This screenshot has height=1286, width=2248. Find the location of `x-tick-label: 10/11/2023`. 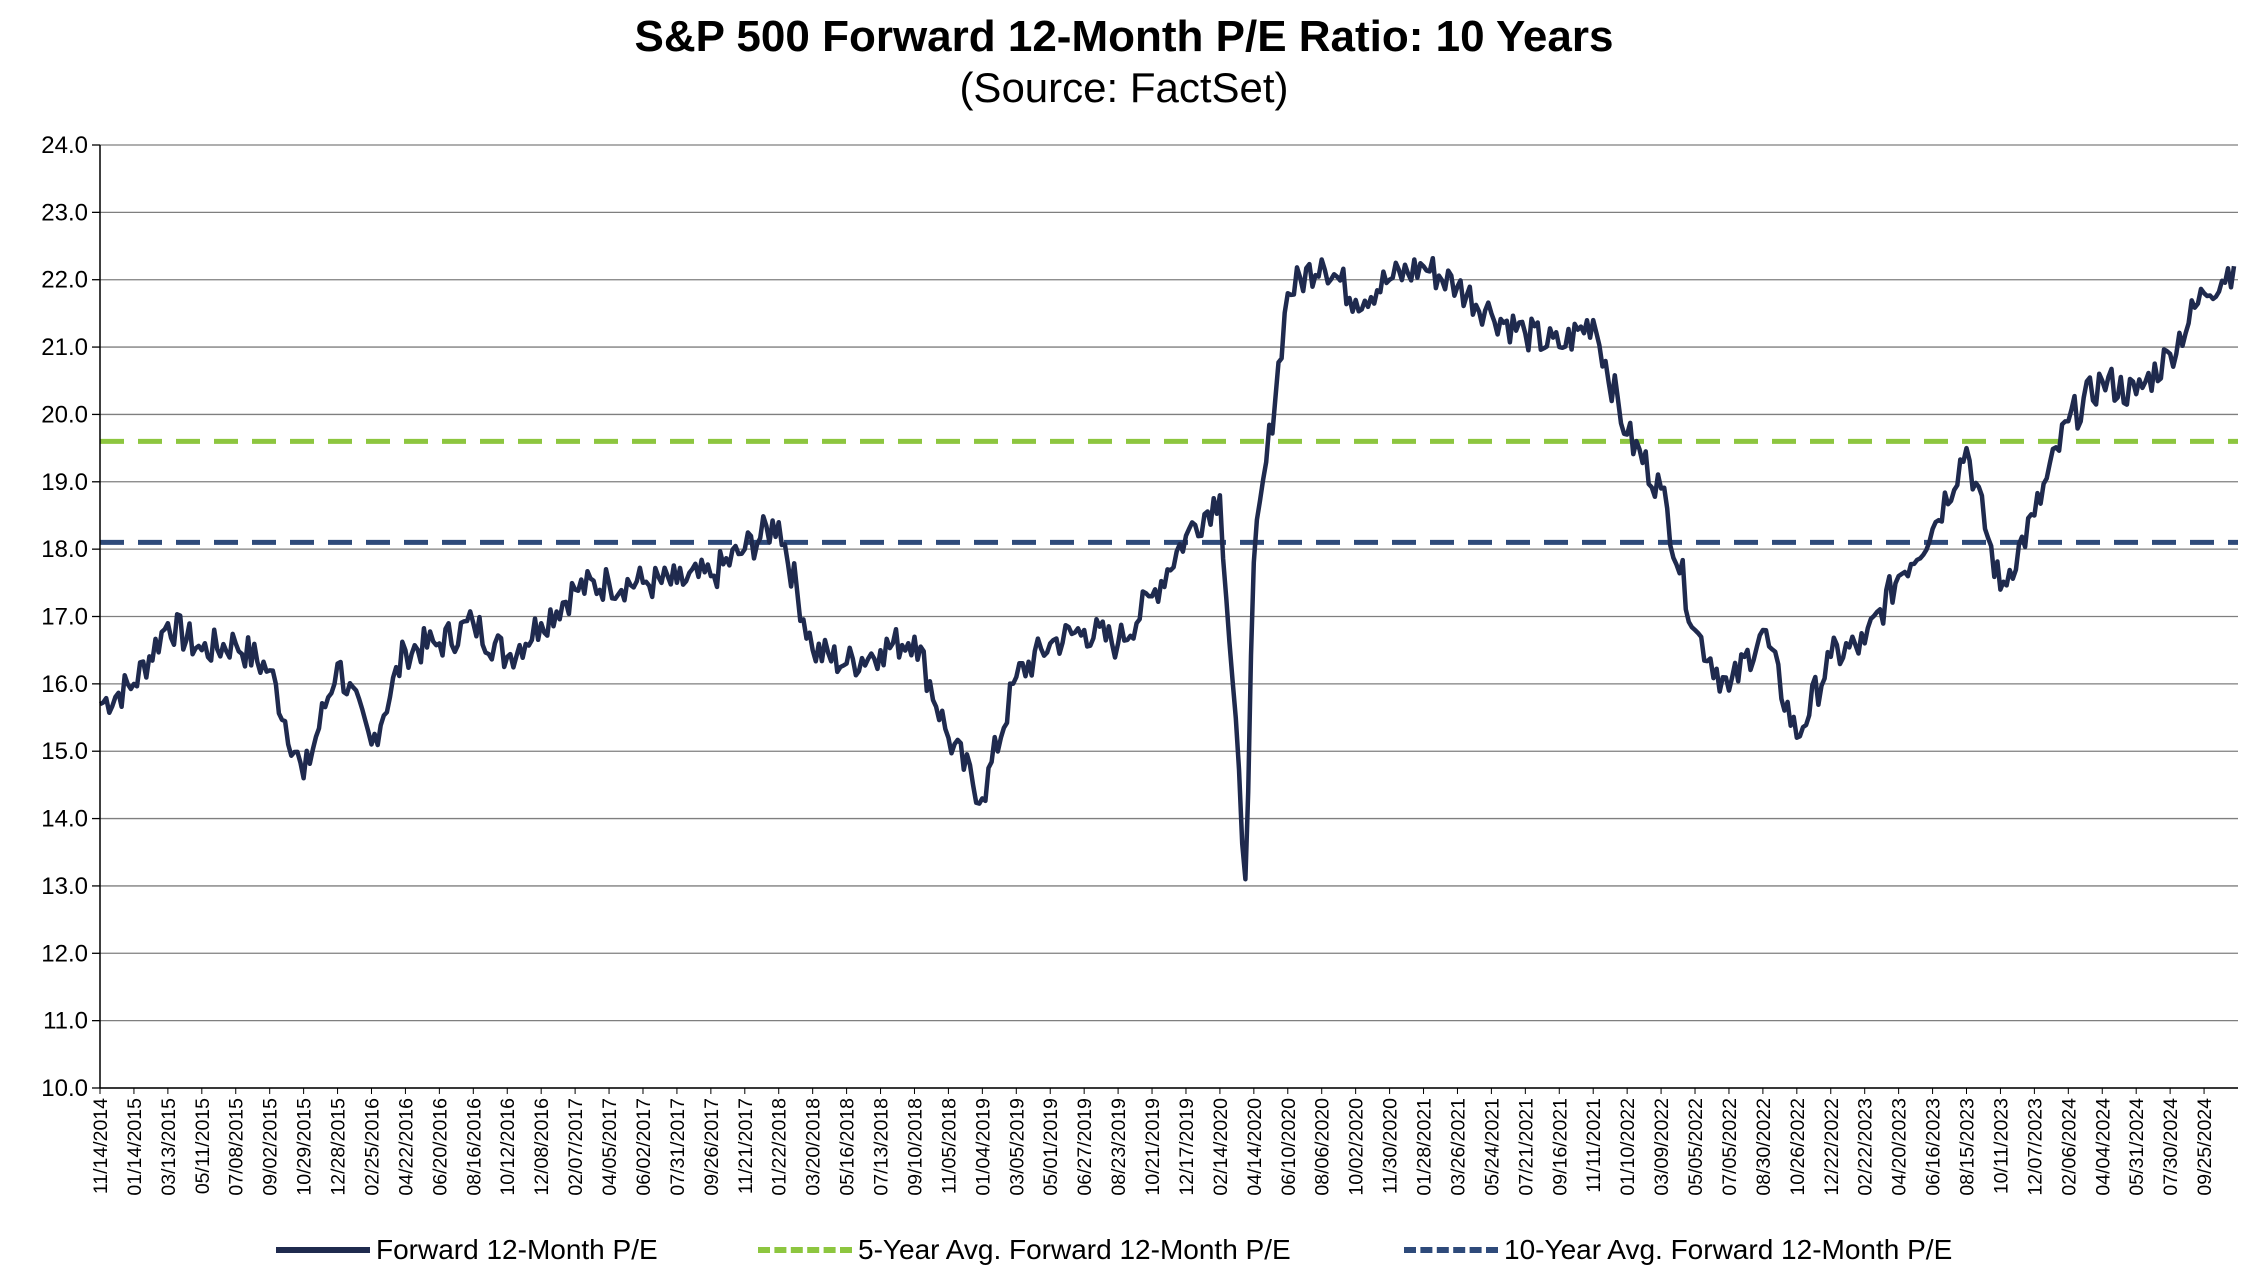

x-tick-label: 10/11/2023 is located at coordinates (2001, 1146).